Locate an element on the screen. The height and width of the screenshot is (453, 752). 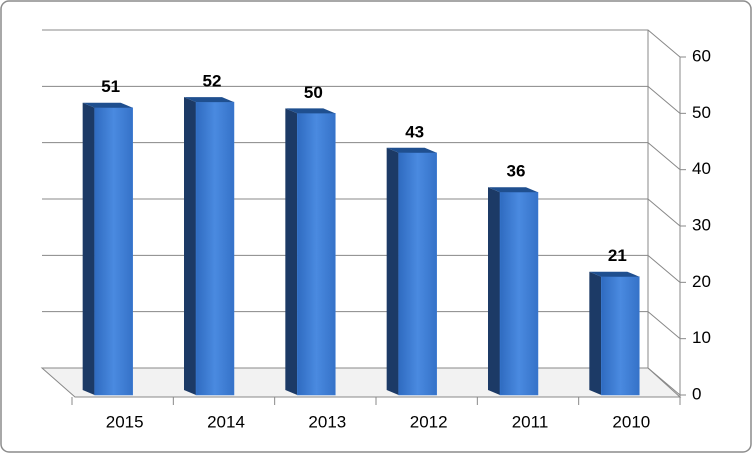
y-tick-label: 20 is located at coordinates (701, 281).